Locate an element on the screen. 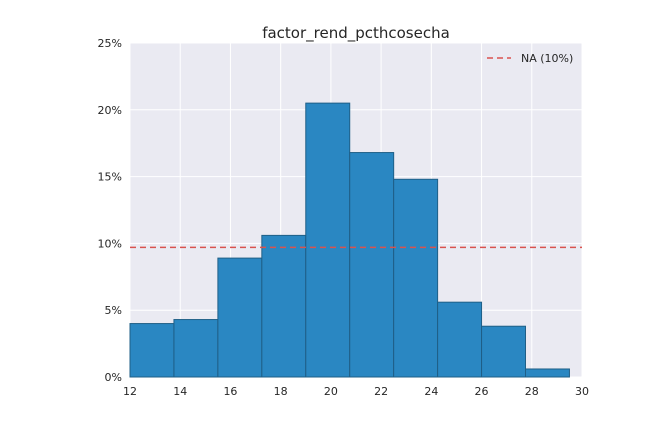  y-tick-label: 25% is located at coordinates (110, 43).